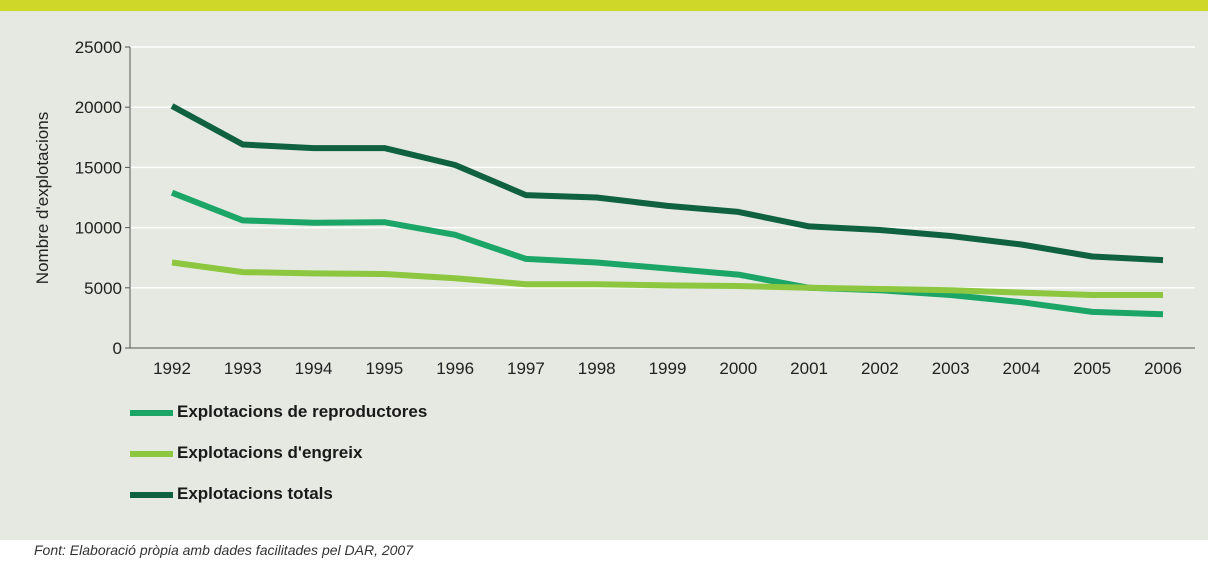 The image size is (1208, 562). I want to click on x-tick-label: 2002, so click(880, 368).